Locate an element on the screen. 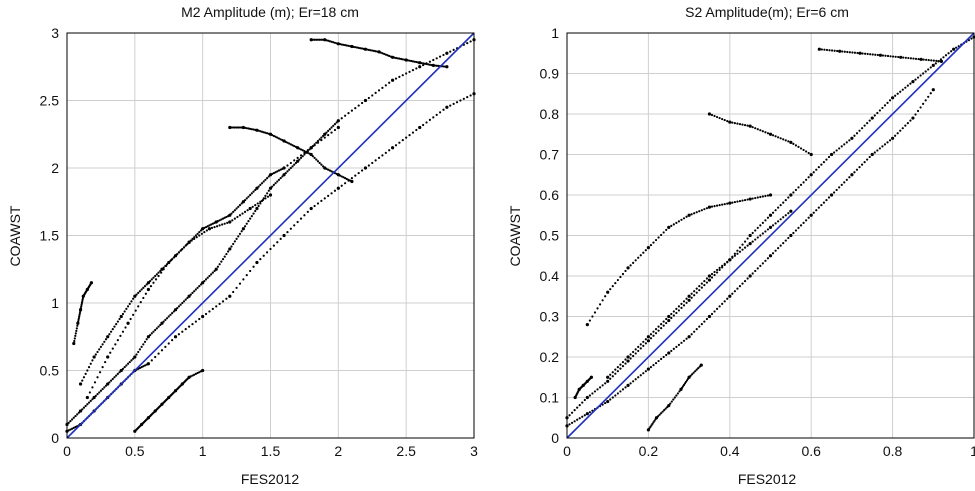 The image size is (975, 491). x-axis-label: FES2012 is located at coordinates (767, 479).